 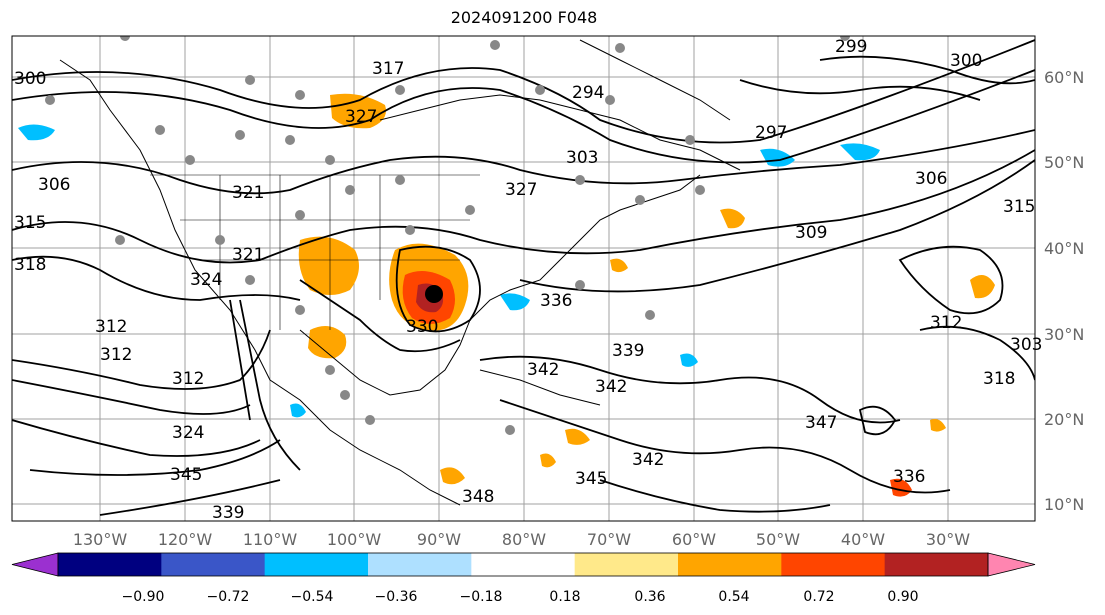 I want to click on contour-label: 330, so click(x=422, y=327).